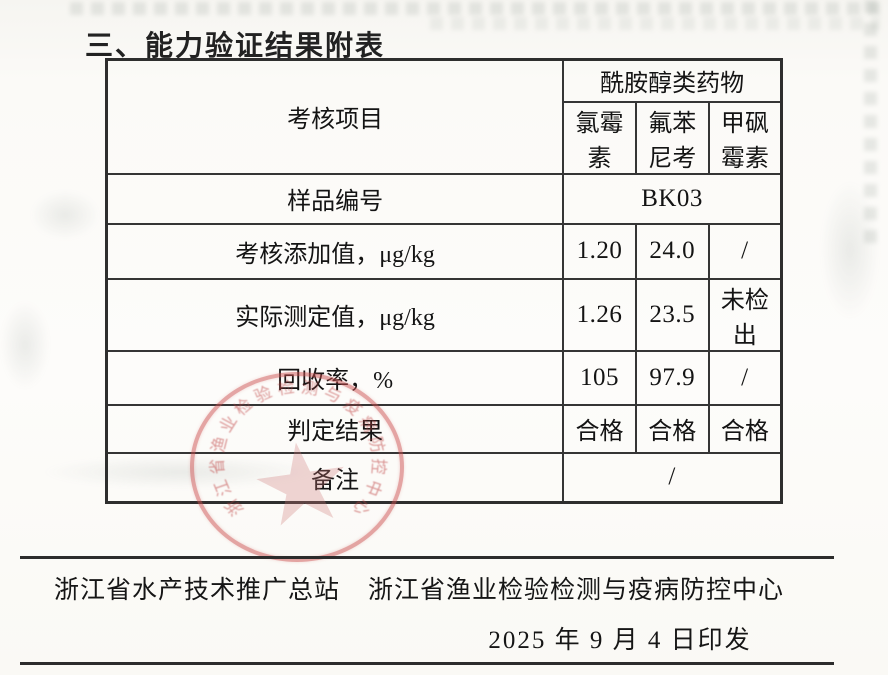 The width and height of the screenshot is (888, 675). I want to click on column-header-thiamphenicol: 甲砜霉素, so click(745, 137).